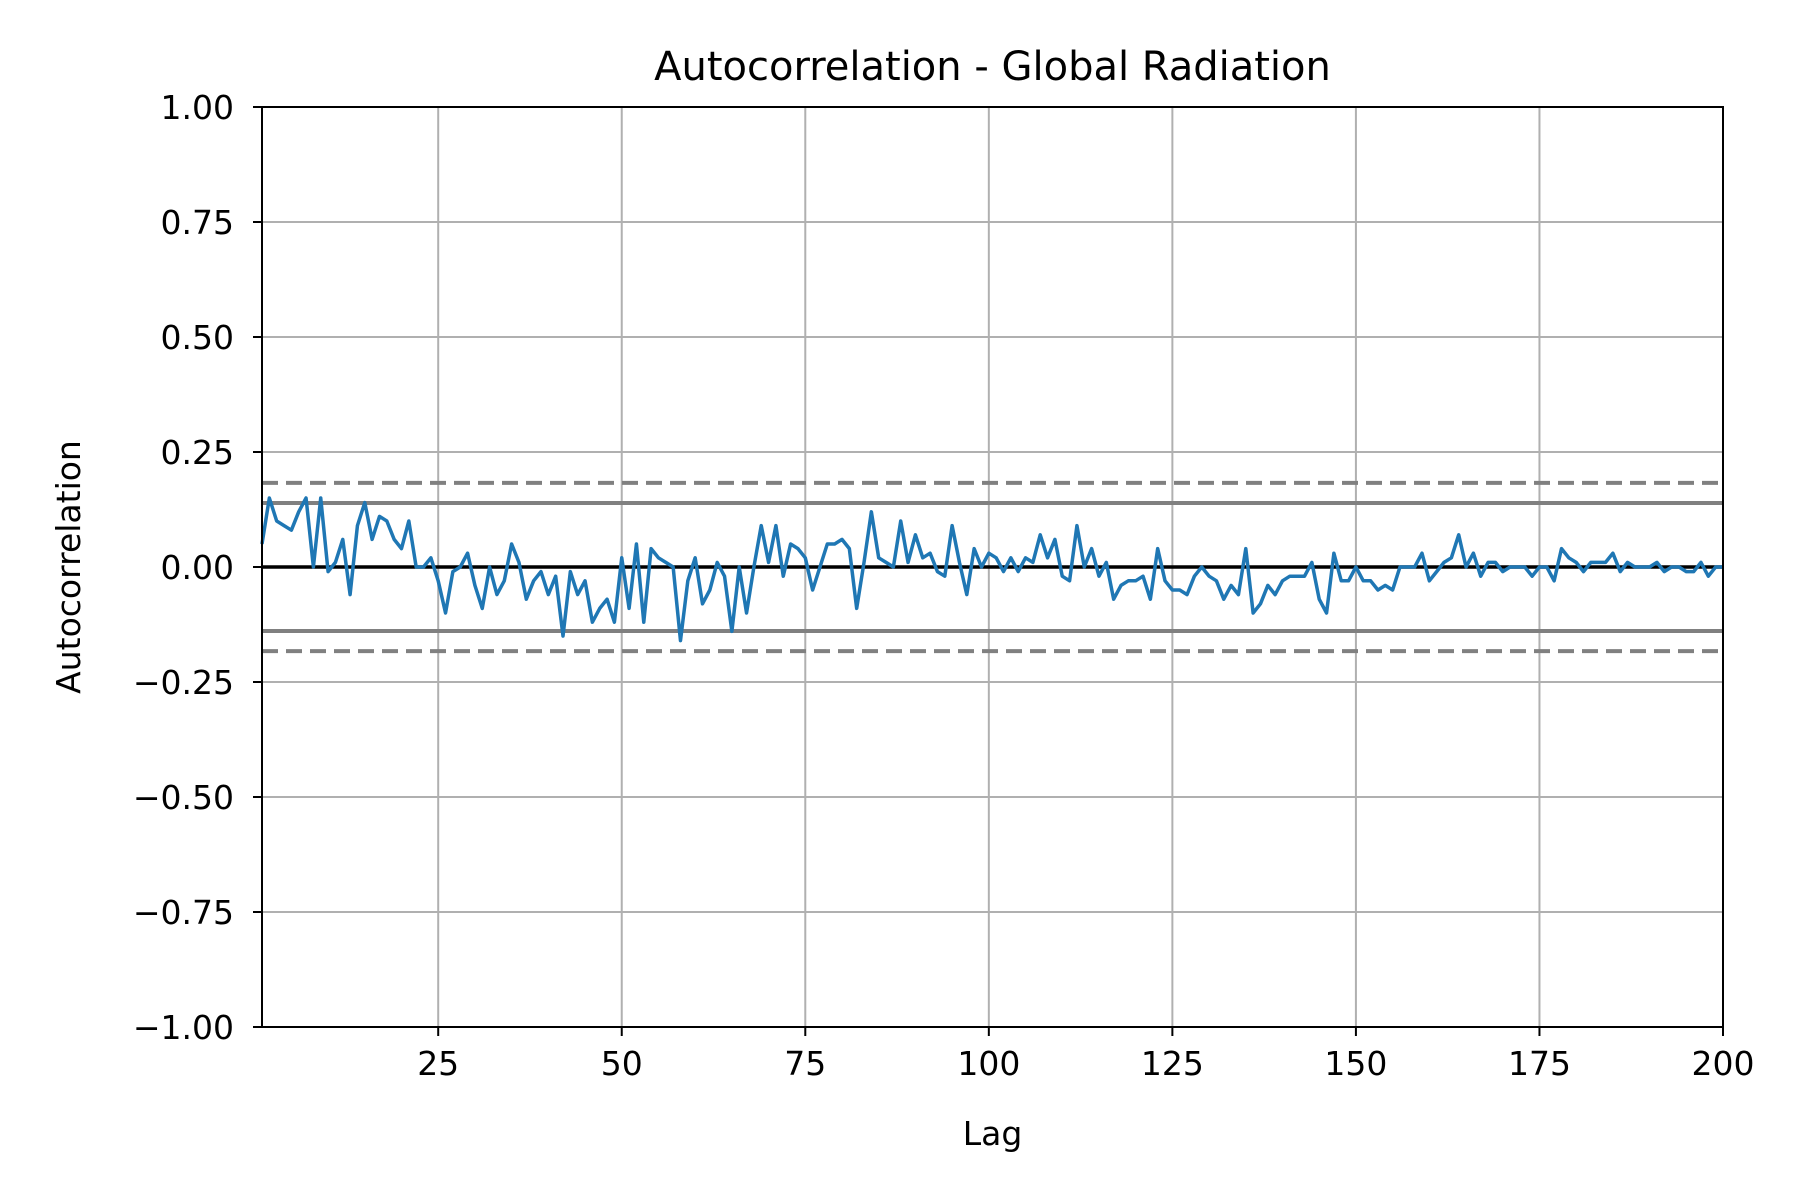  I want to click on y-axis-label: Autocorrelation, so click(68, 567).